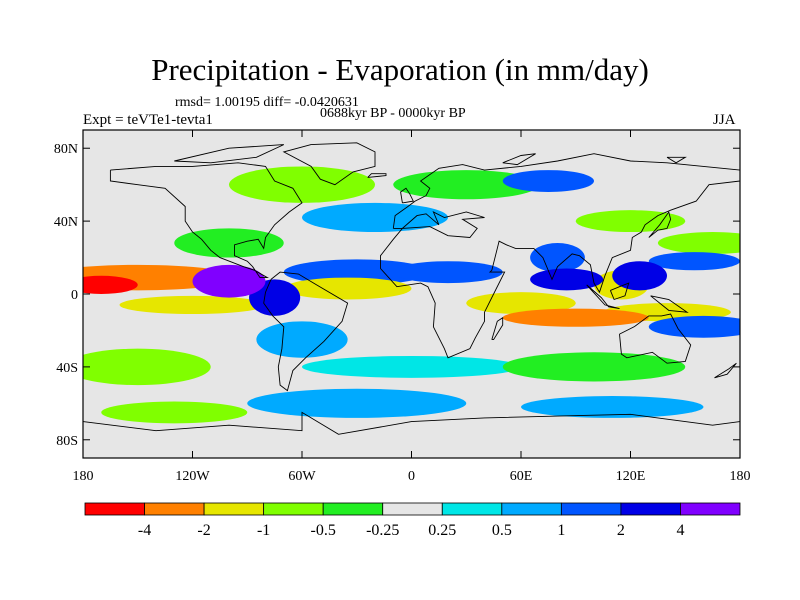 Image resolution: width=800 pixels, height=600 pixels. Describe the element at coordinates (502, 530) in the screenshot. I see `colorbar-level-label: 0.5` at that location.